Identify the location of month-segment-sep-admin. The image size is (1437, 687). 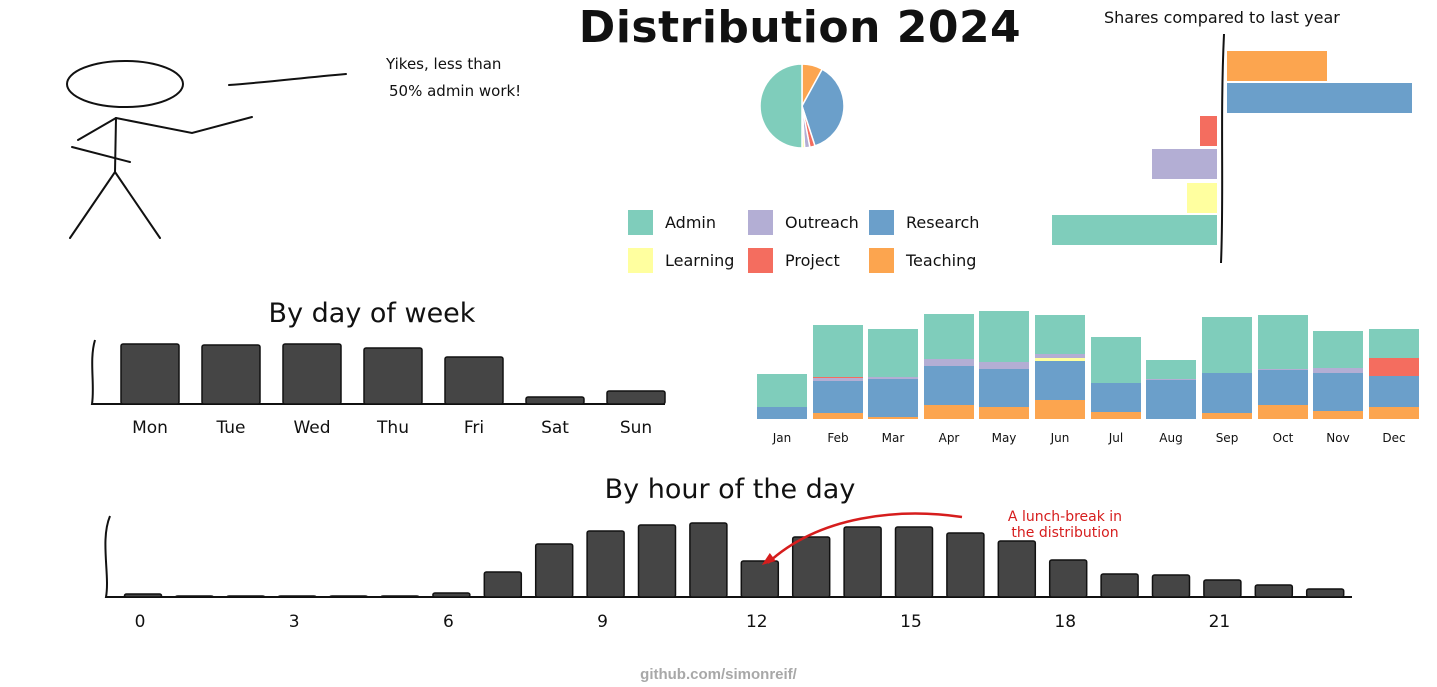
(1227, 345).